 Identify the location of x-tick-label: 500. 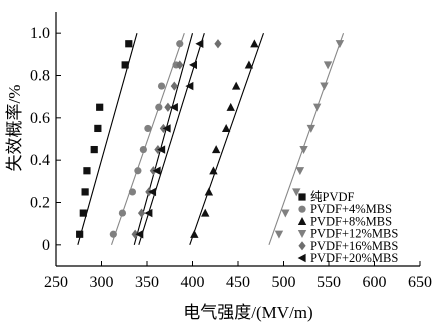
(284, 282).